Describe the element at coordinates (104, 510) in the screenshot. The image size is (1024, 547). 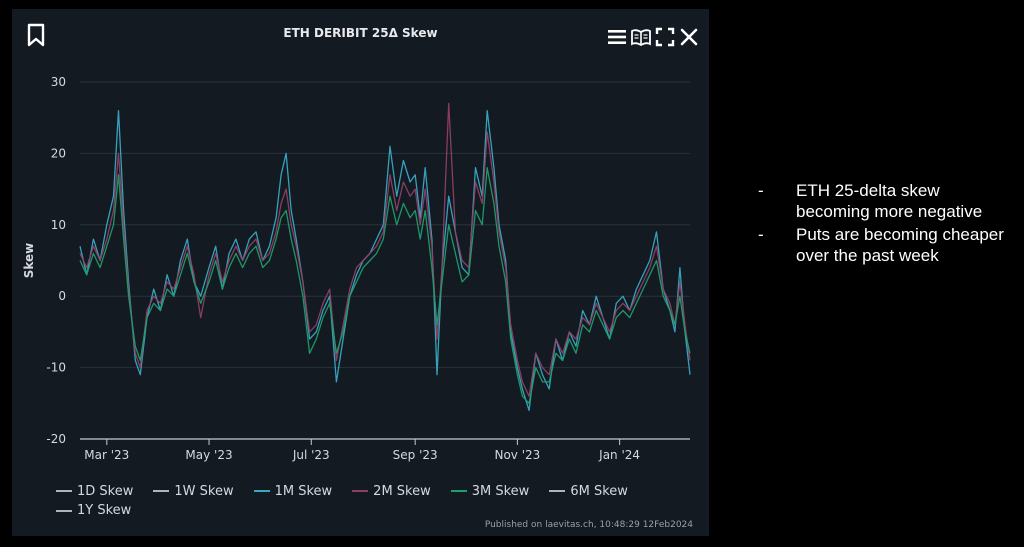
I see `legend-label: 1Y Skew` at that location.